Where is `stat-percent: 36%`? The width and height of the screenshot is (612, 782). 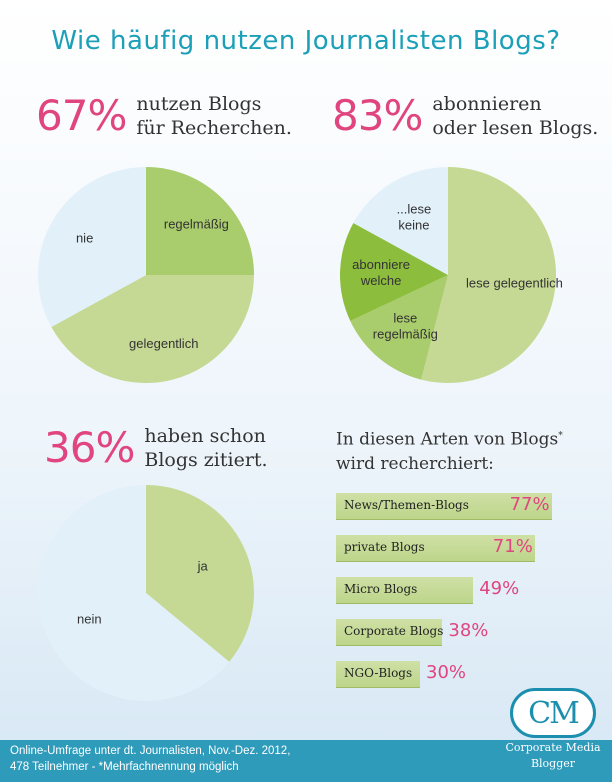
stat-percent: 36% is located at coordinates (89, 447).